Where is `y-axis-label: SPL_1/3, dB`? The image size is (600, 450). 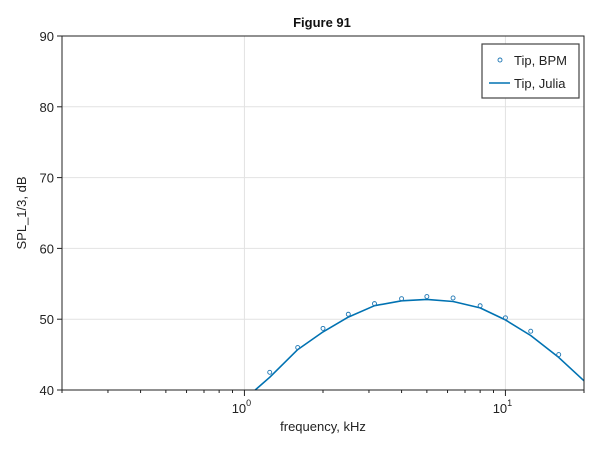
y-axis-label: SPL_1/3, dB is located at coordinates (21, 213).